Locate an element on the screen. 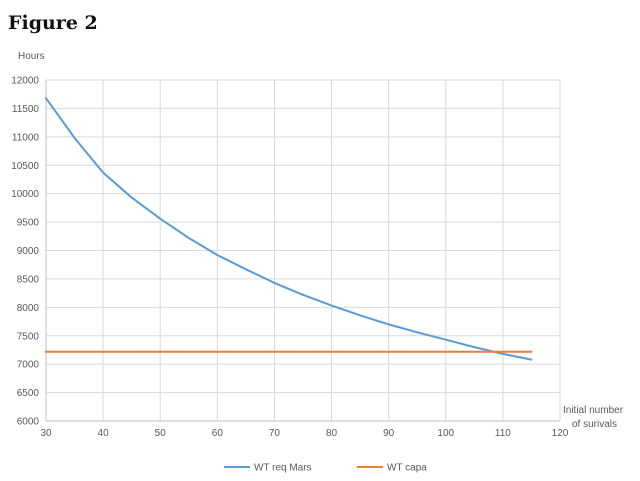  y-tick-label: 7500 is located at coordinates (28, 336).